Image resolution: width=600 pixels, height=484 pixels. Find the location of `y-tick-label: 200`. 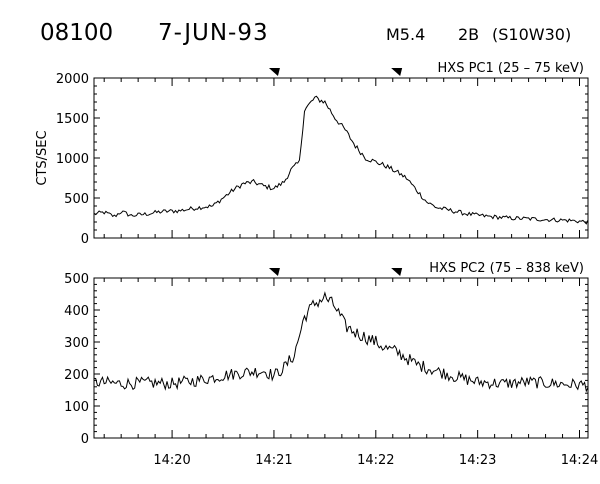

y-tick-label: 200 is located at coordinates (76, 375).